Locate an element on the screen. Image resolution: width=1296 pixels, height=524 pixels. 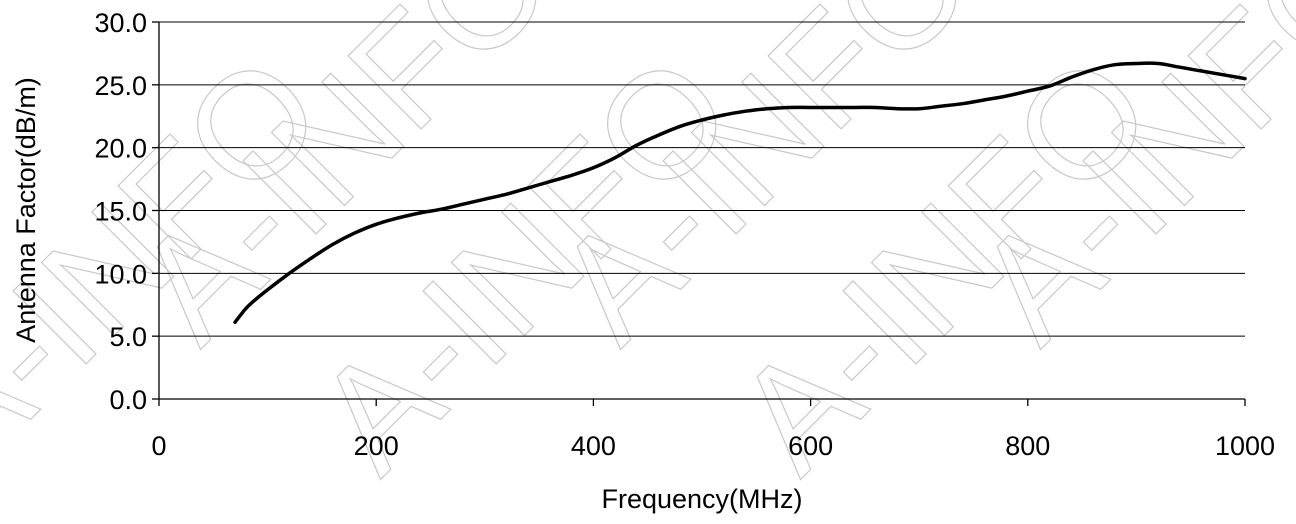
x-tick-label: 600 is located at coordinates (810, 446).